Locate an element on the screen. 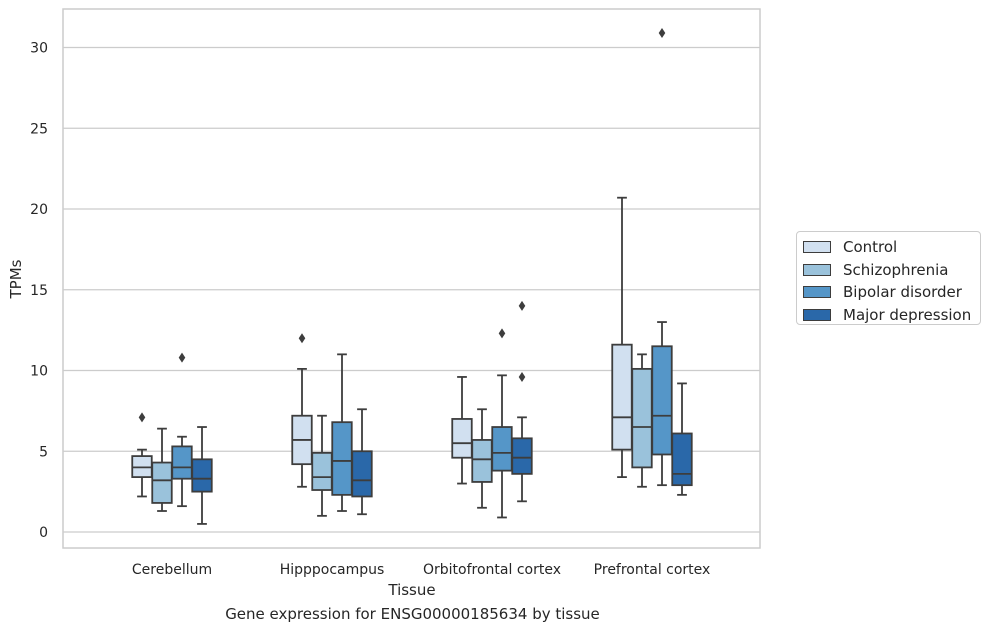 This screenshot has height=634, width=993. y-tick-label: 10 is located at coordinates (39, 372).